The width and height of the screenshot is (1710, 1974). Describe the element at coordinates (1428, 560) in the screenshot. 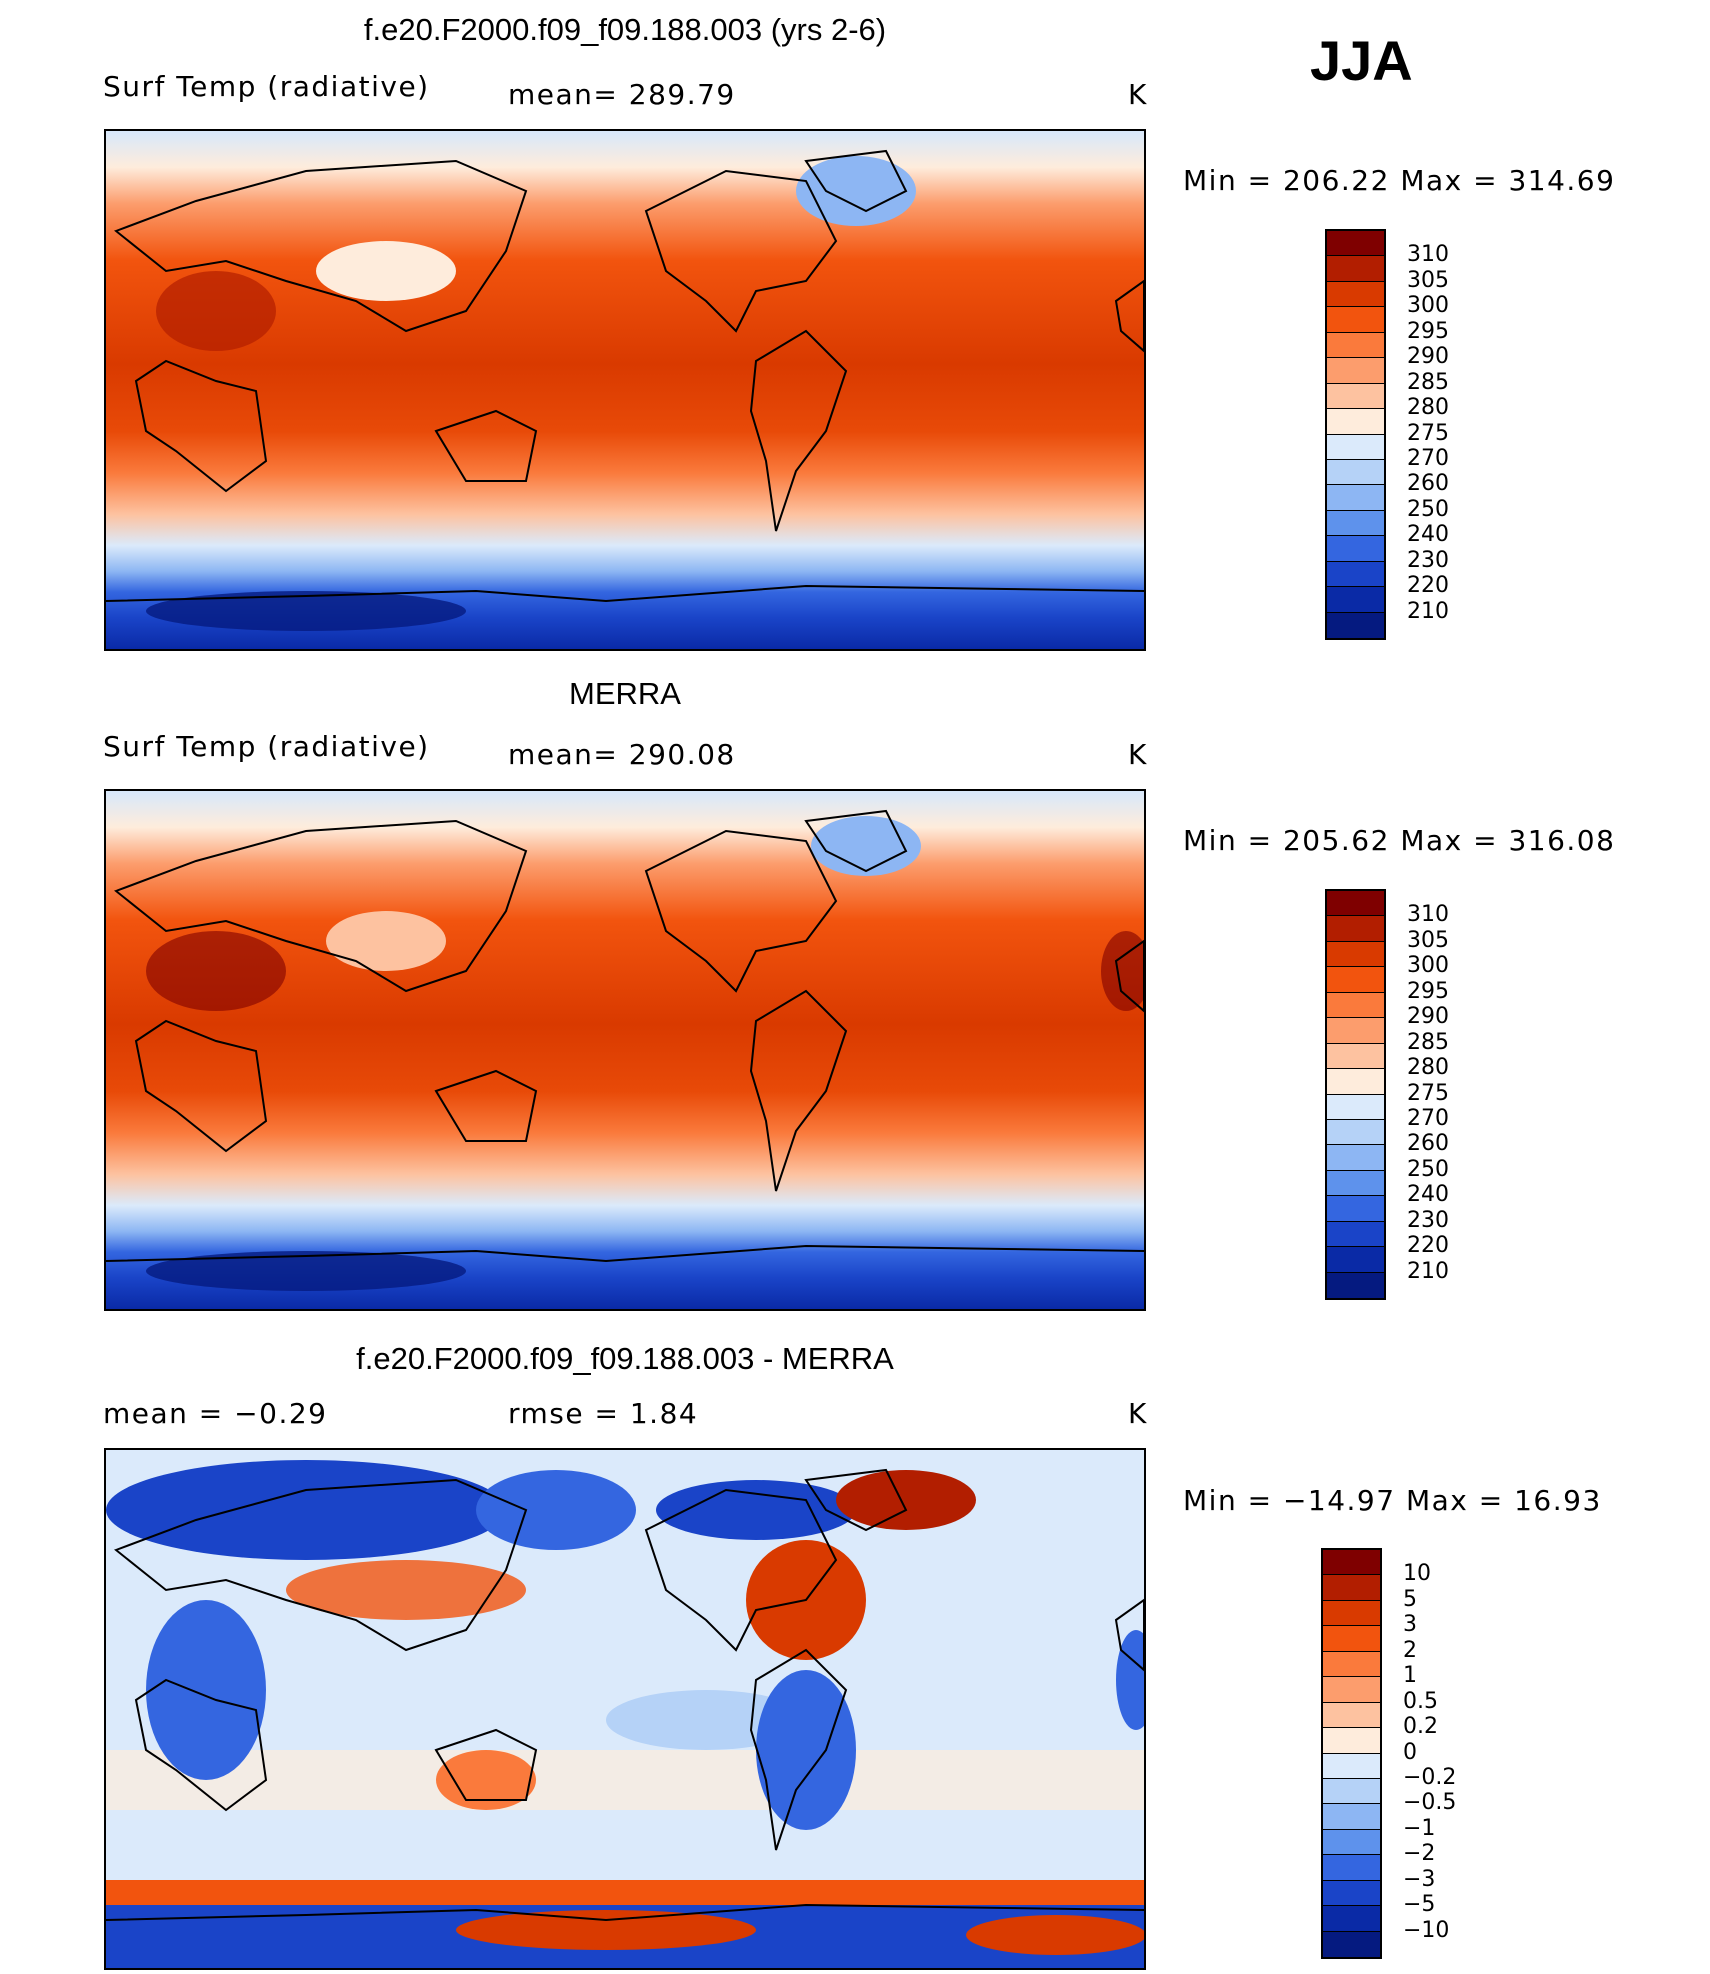

I see `colorbar-label: 230` at that location.